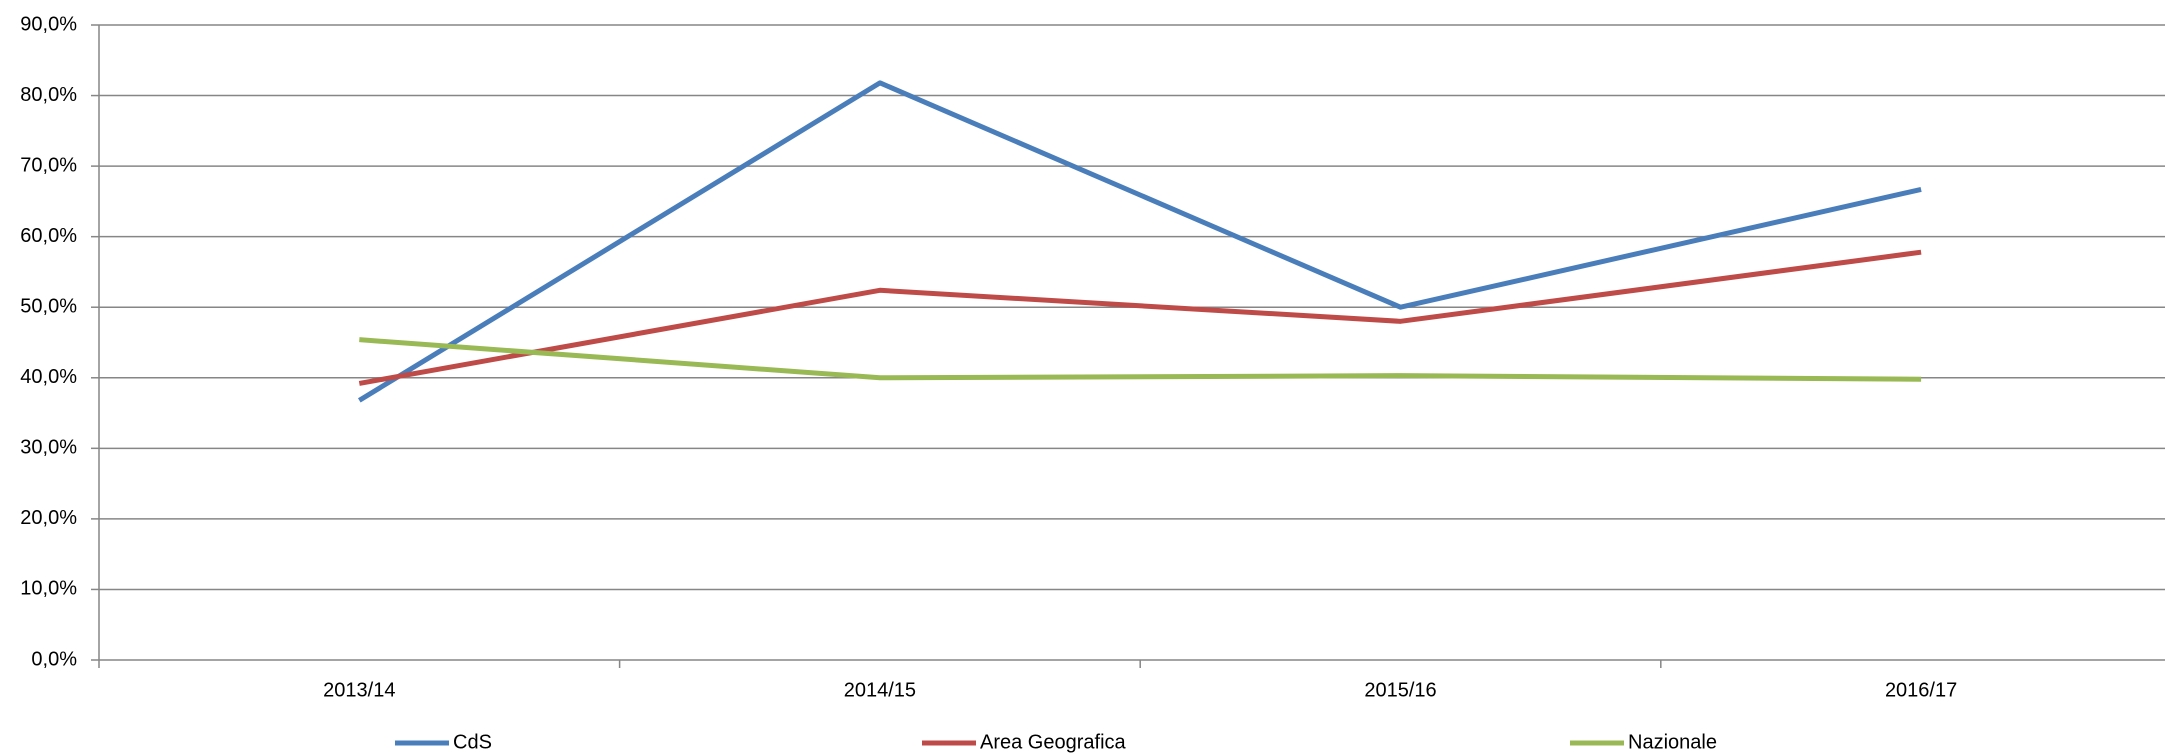  What do you see at coordinates (1053, 742) in the screenshot?
I see `legend-label: Area Geografica` at bounding box center [1053, 742].